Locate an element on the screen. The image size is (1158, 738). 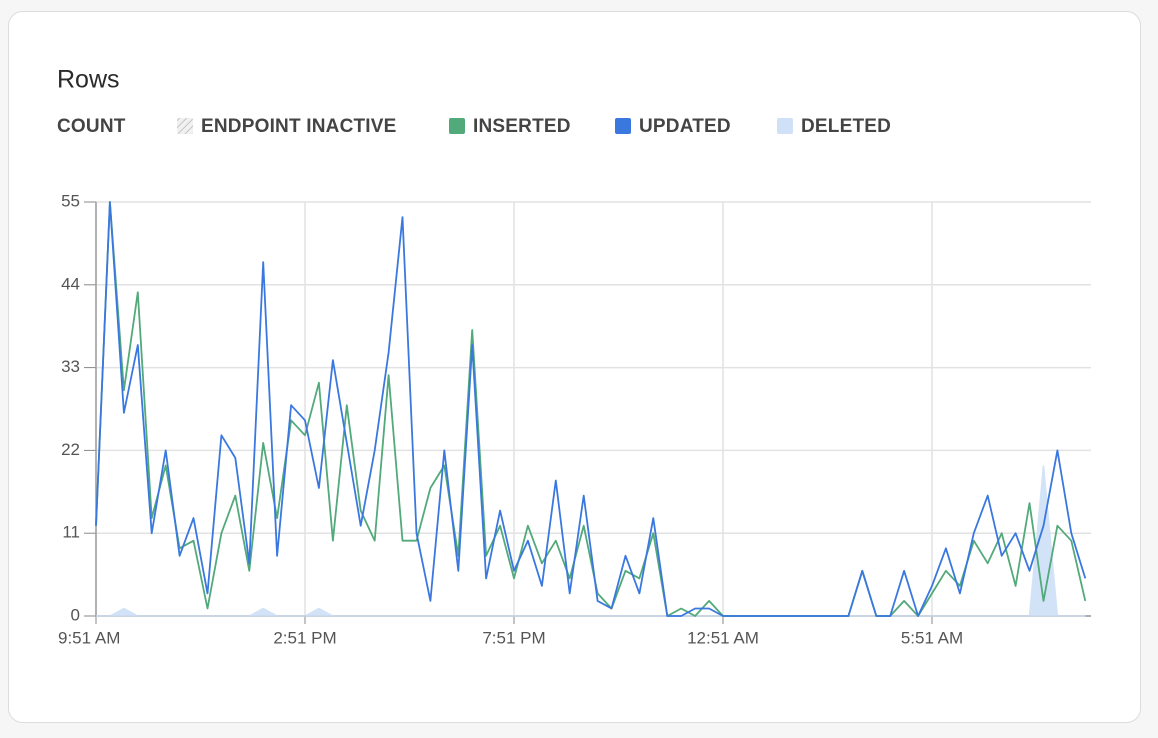
x-tick-label: 7:51 PM is located at coordinates (513, 637).